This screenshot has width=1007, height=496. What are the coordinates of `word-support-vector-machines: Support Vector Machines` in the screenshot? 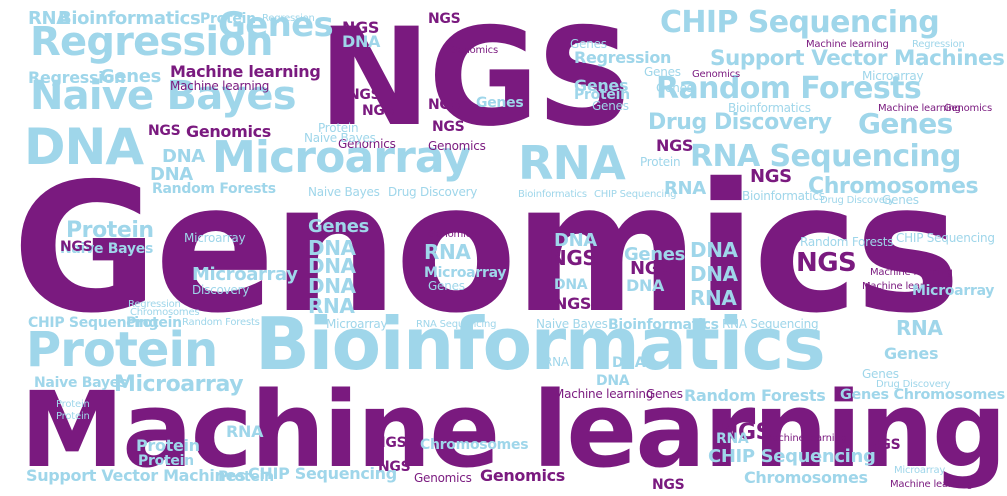 It's located at (136, 475).